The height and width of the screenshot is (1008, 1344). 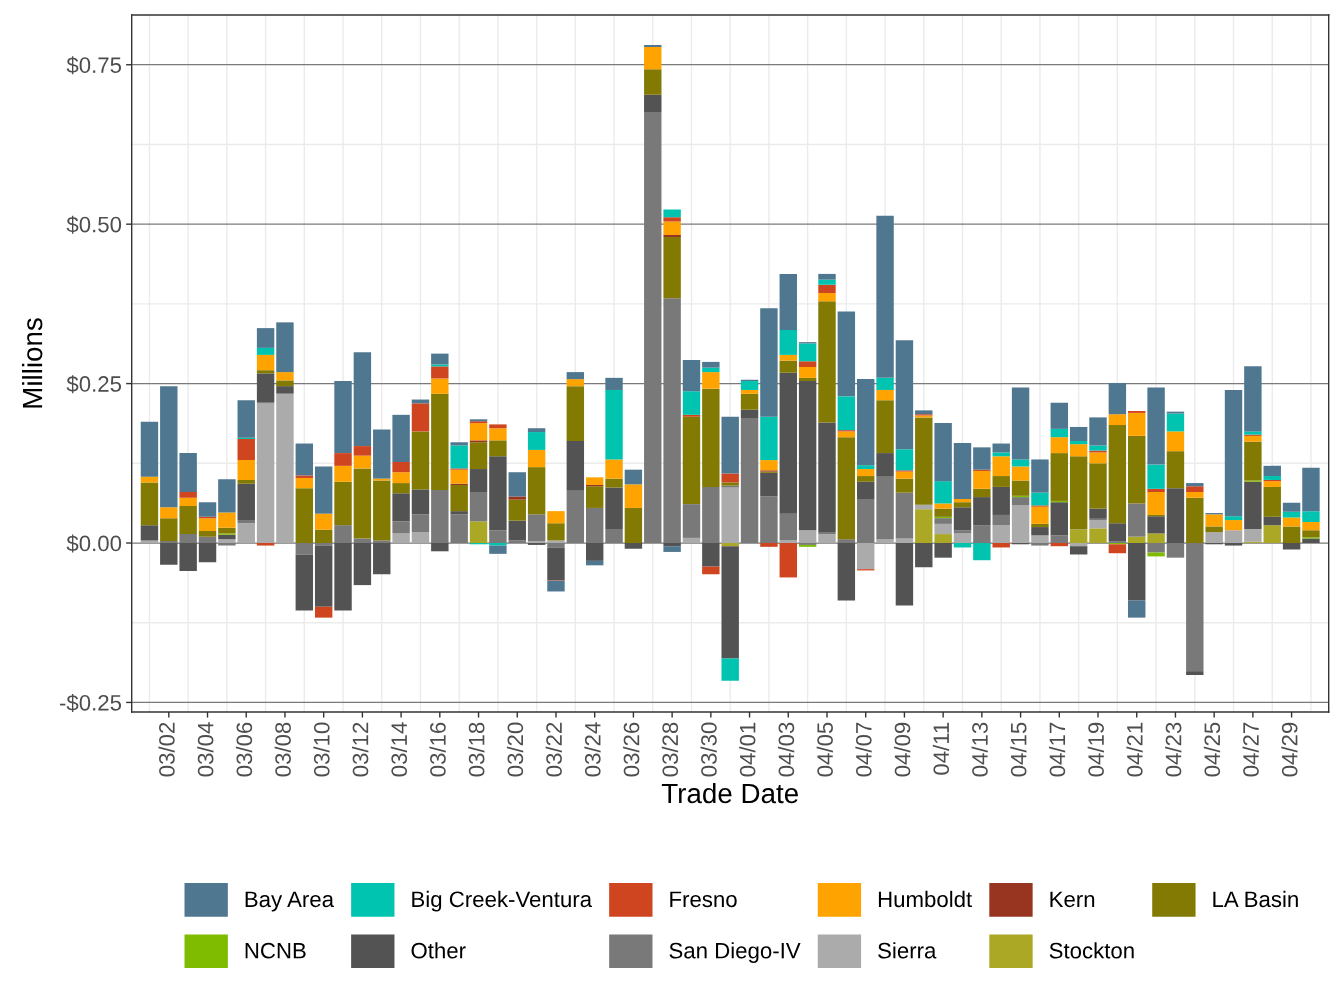 What do you see at coordinates (747, 749) in the screenshot?
I see `x-tick-label: 04/01` at bounding box center [747, 749].